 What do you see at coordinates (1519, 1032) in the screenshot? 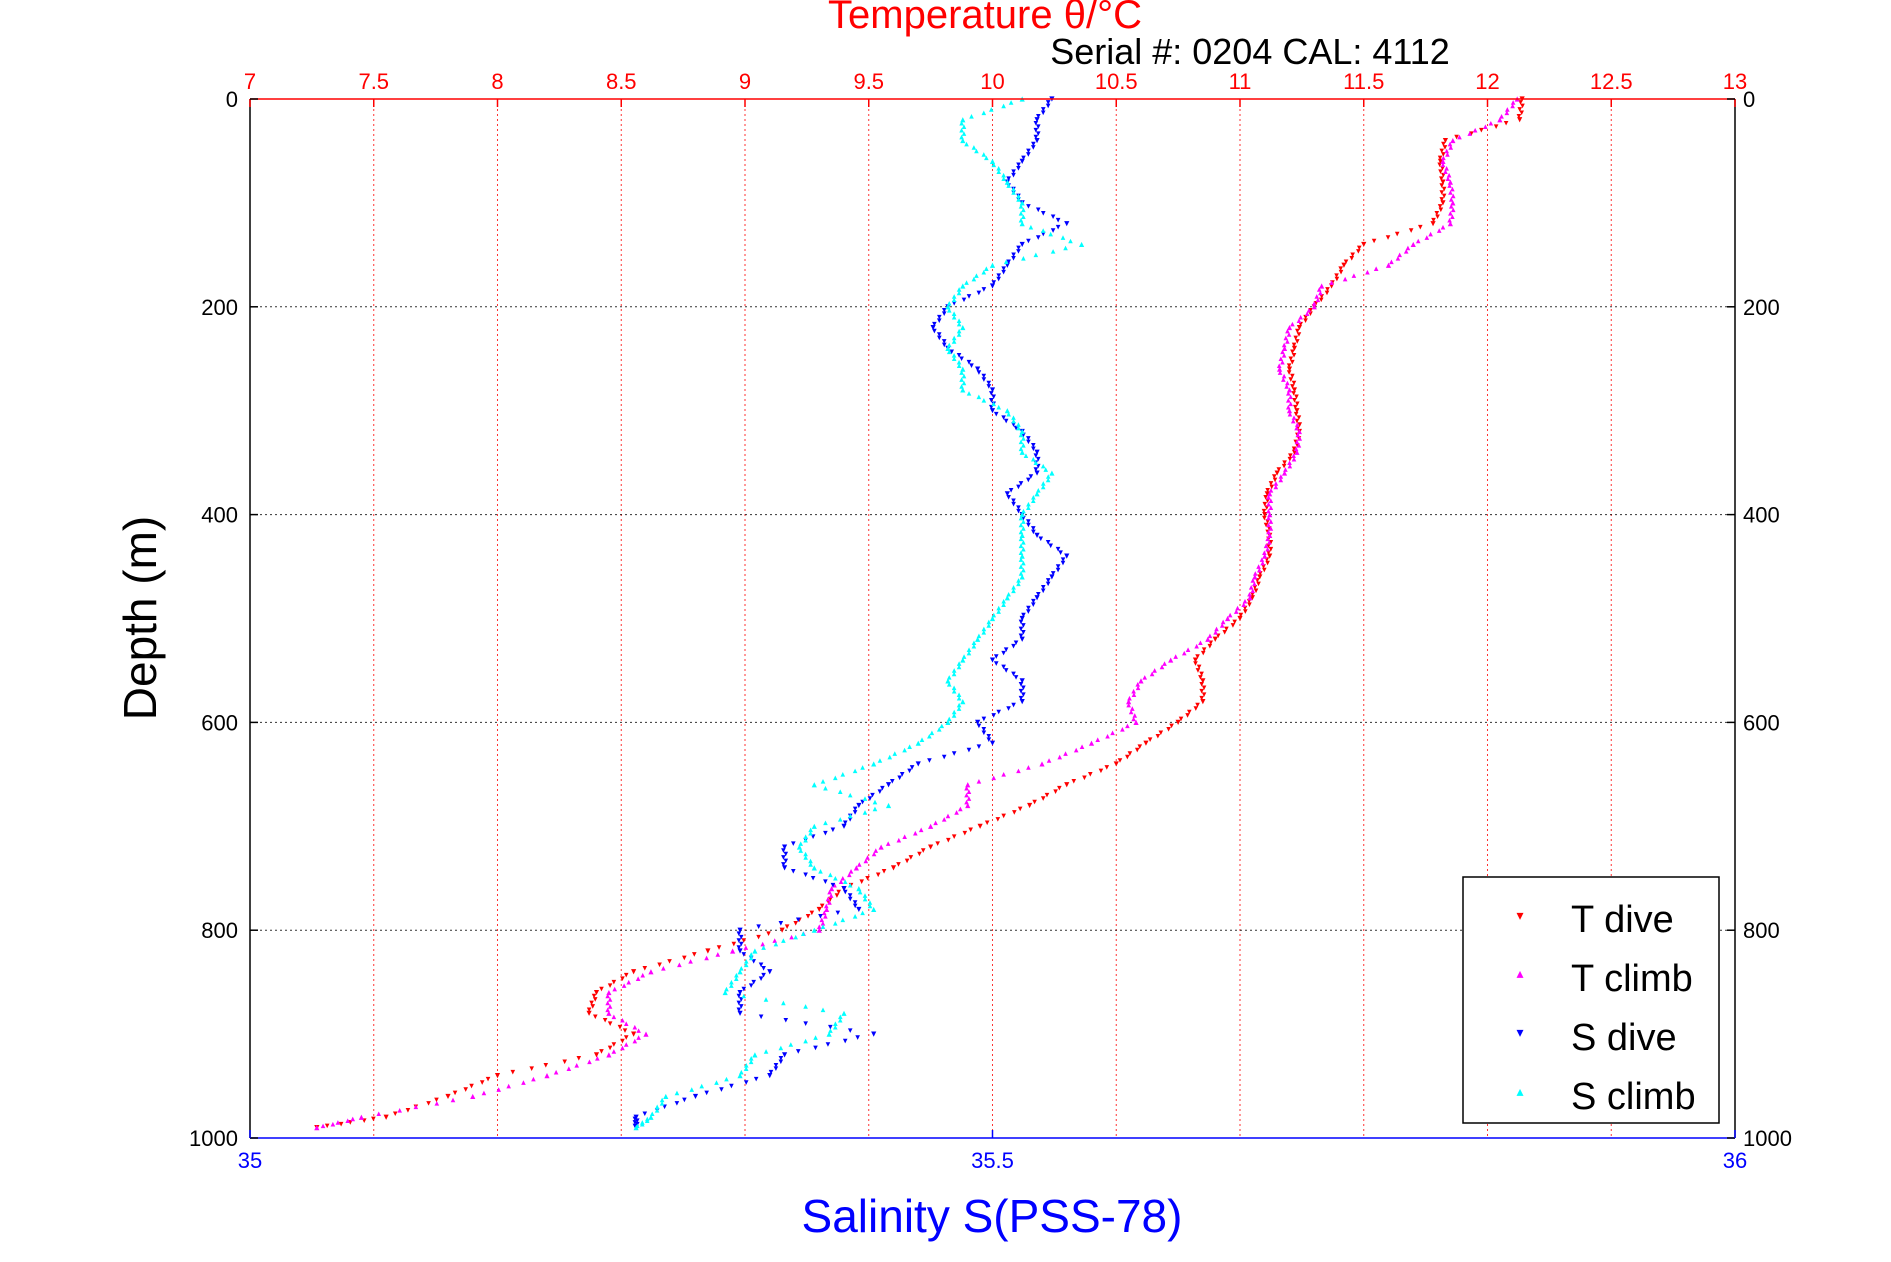
I see `legend-marker: ▾` at bounding box center [1519, 1032].